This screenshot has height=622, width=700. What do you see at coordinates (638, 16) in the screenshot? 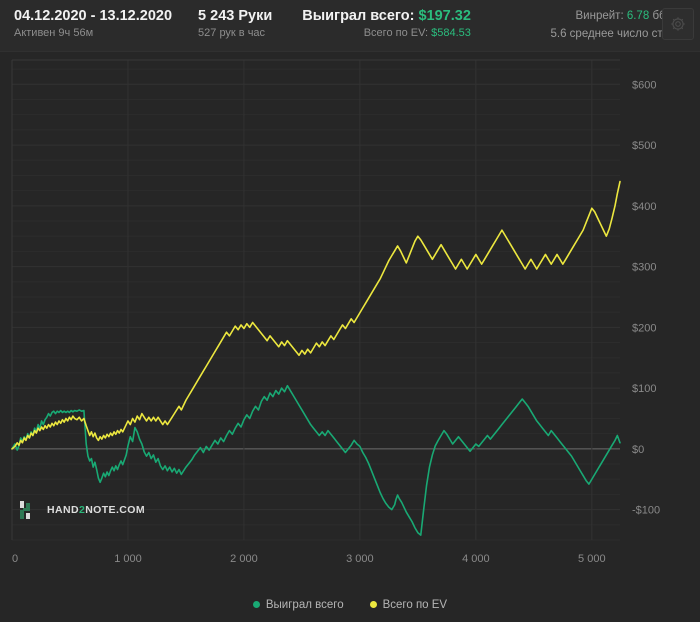
I see `winrate-value: 6.78` at bounding box center [638, 16].